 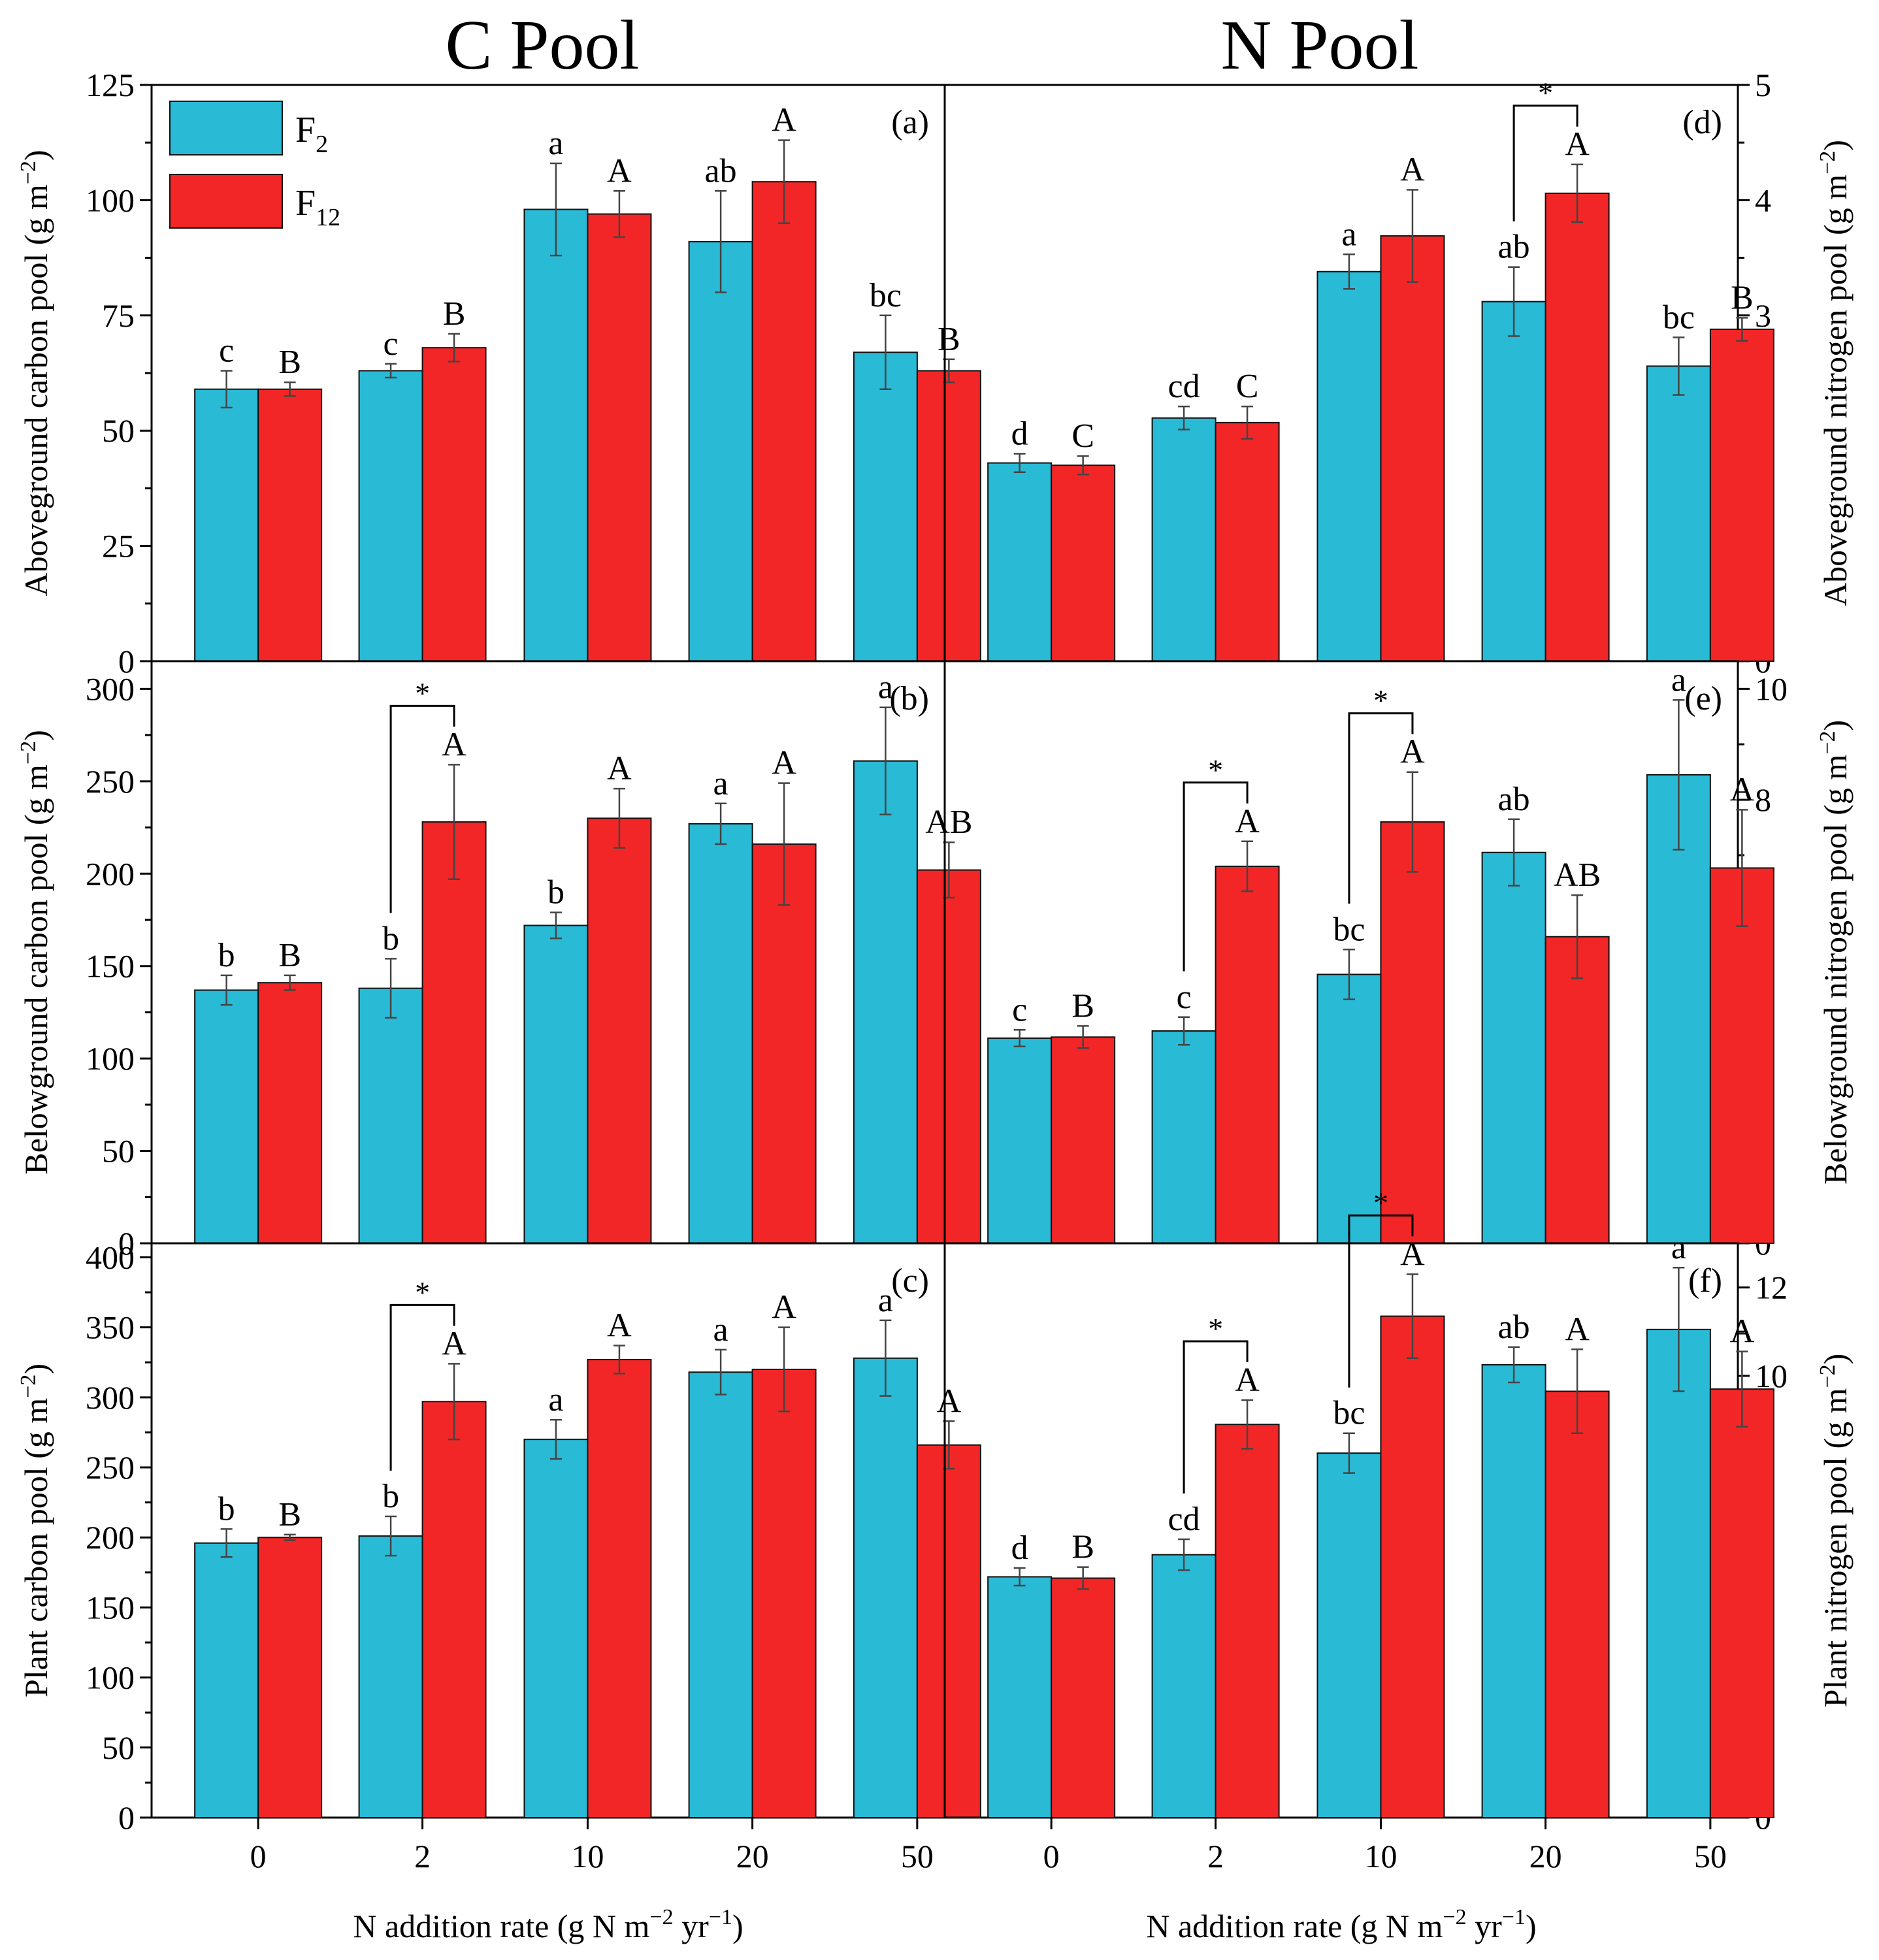 What do you see at coordinates (36, 390) in the screenshot?
I see `y-axis-title-part: Aboveground carbon pool (g m` at bounding box center [36, 390].